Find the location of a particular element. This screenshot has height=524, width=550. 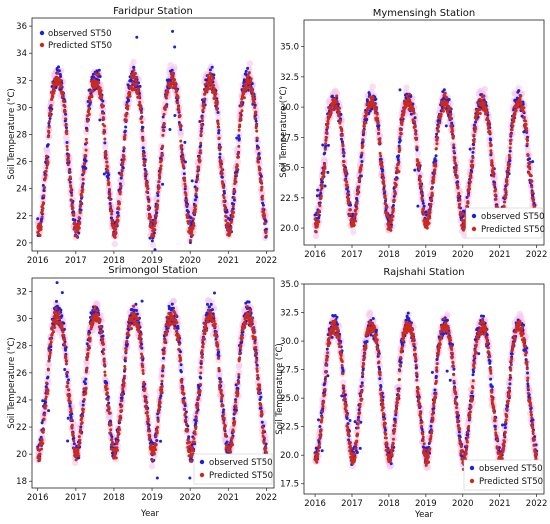

legend-marker-observed is located at coordinates (474, 216).